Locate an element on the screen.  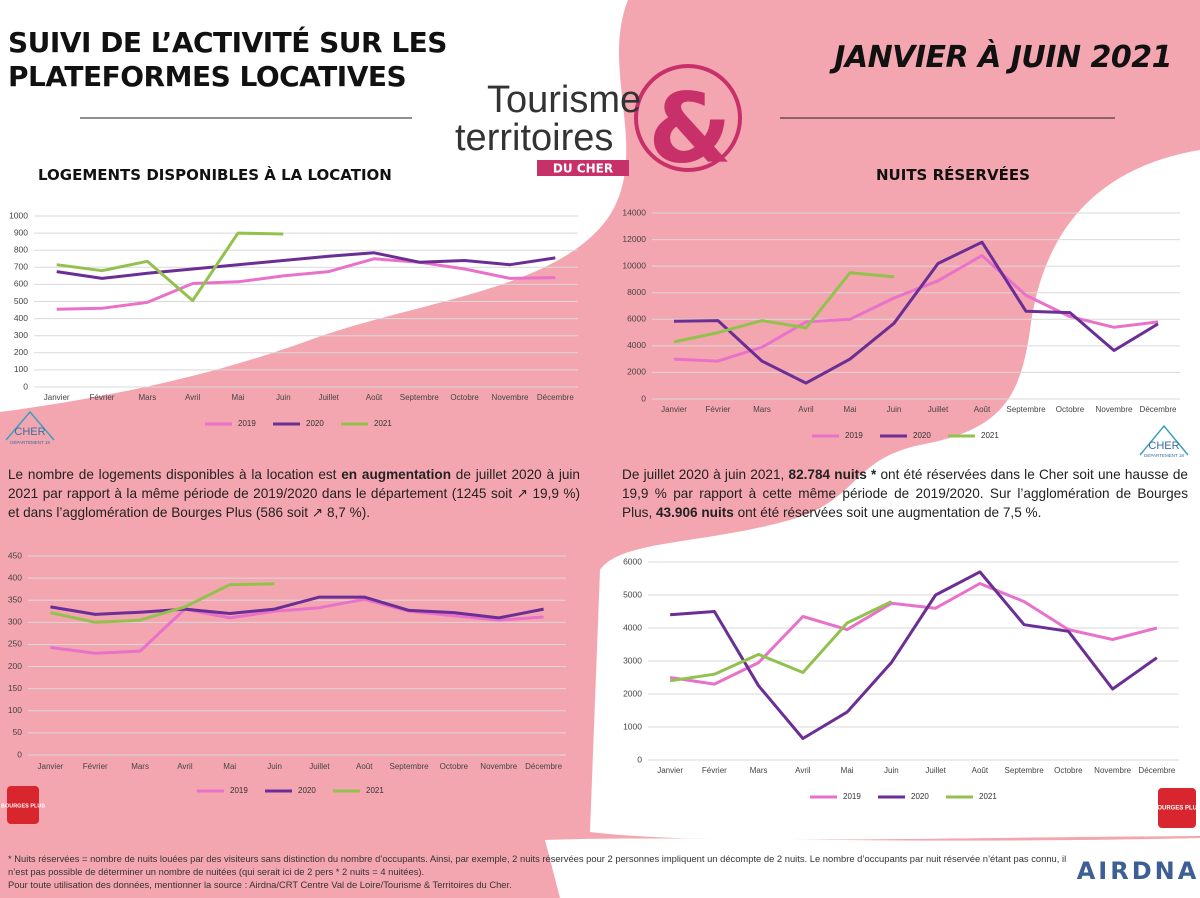
text-bold: 43.906 nuits is located at coordinates (695, 512).